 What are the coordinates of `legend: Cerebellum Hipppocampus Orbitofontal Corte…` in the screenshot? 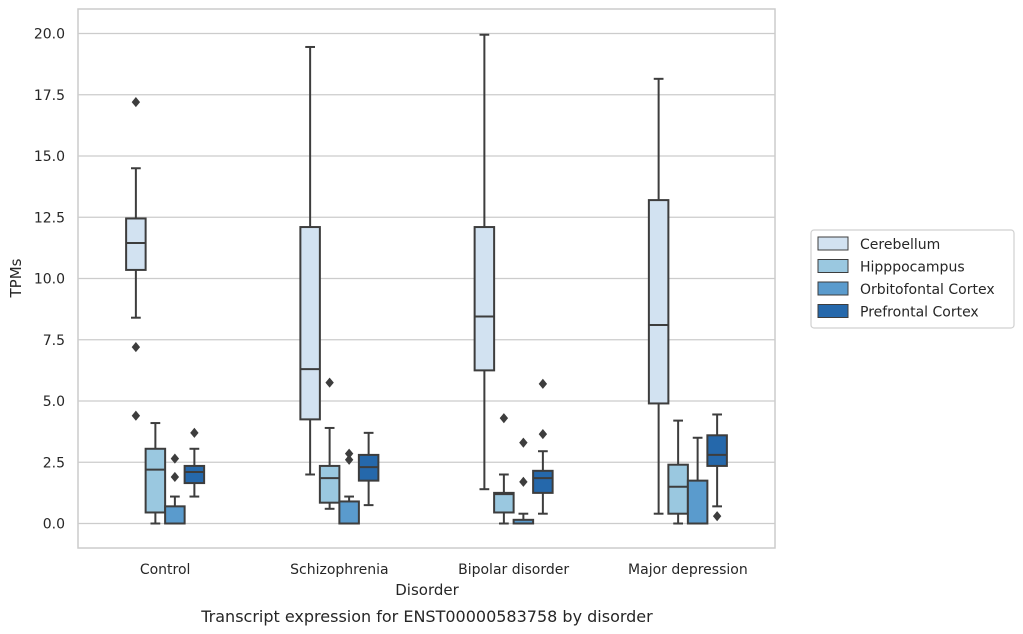 It's located at (912, 279).